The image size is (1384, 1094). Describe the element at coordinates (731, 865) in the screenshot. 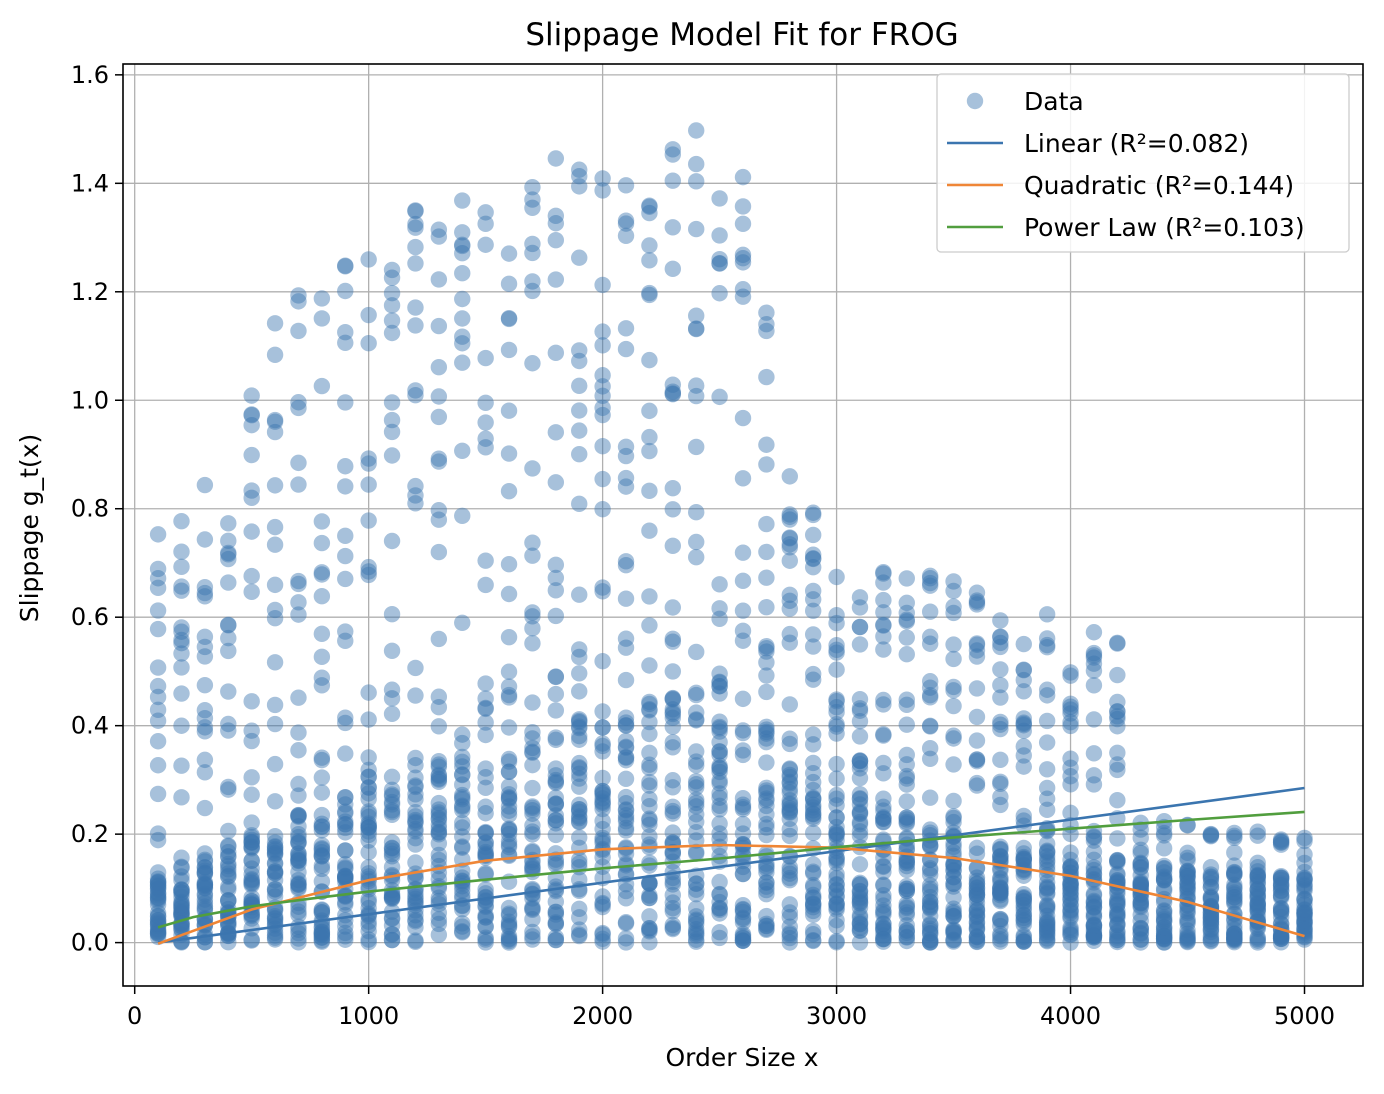

I see `fit-lines-layer` at that location.